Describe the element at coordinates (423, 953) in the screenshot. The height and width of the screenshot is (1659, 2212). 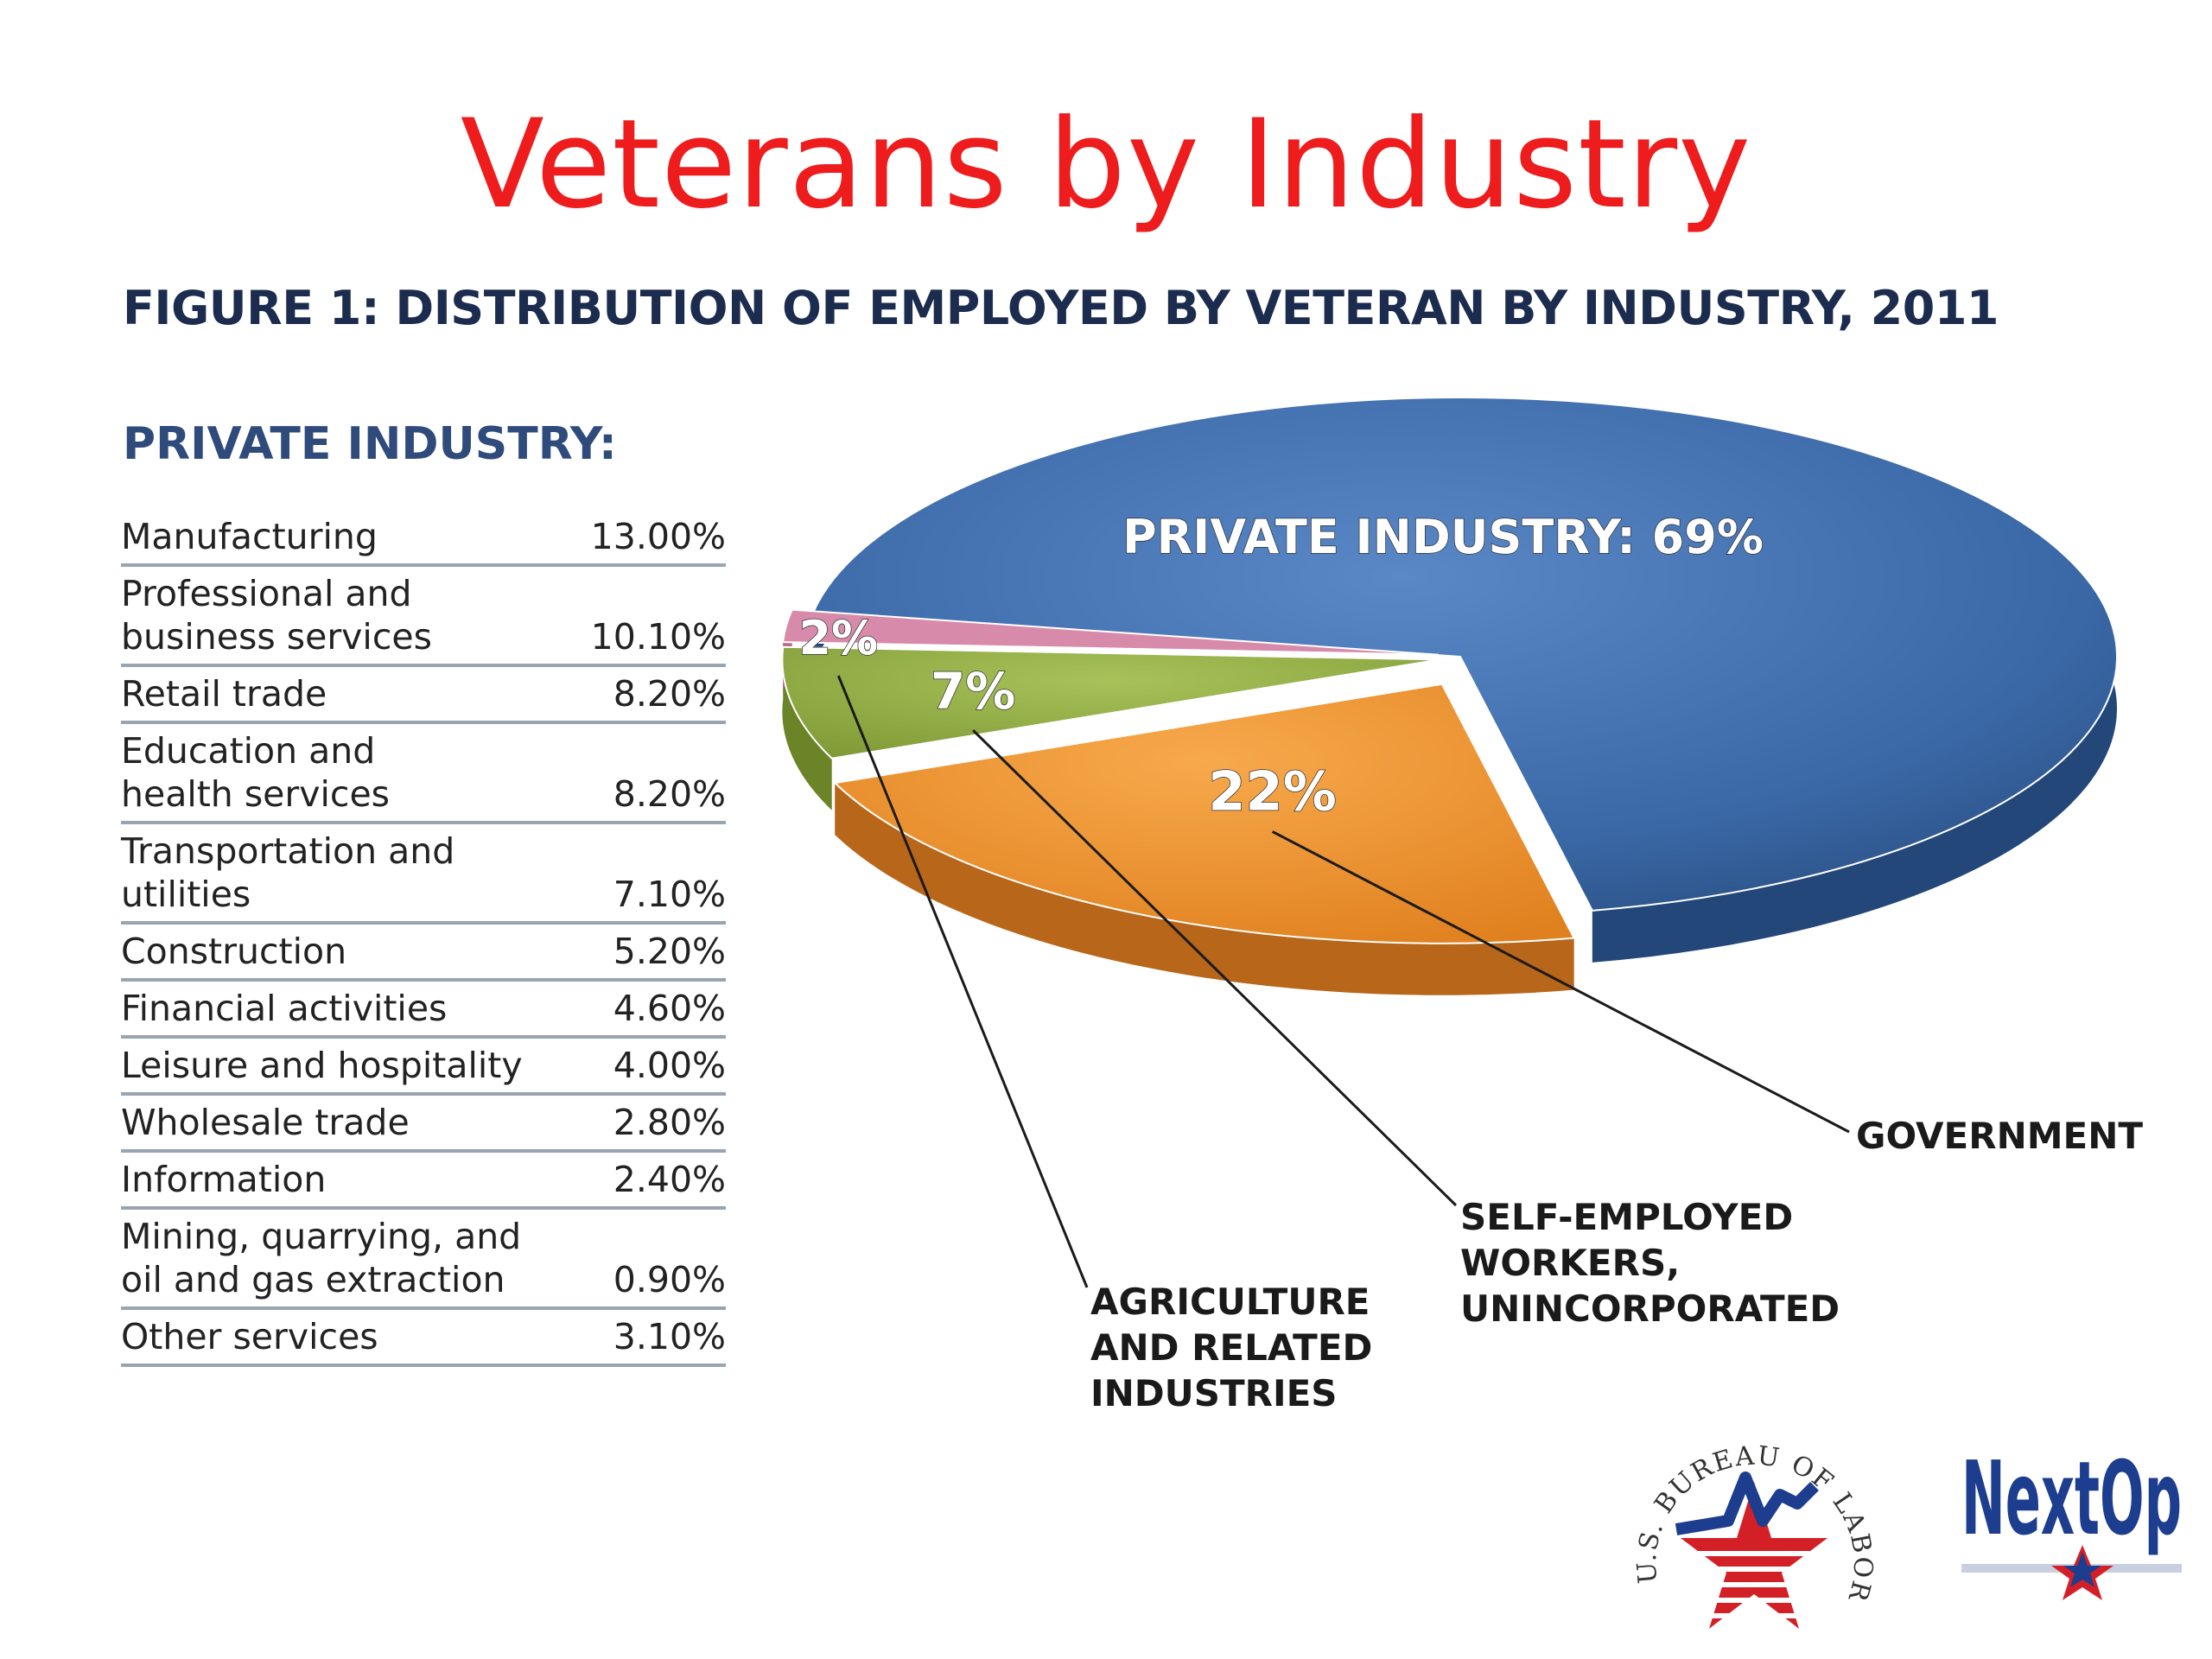
I see `table-row: Construction 5.20%` at that location.